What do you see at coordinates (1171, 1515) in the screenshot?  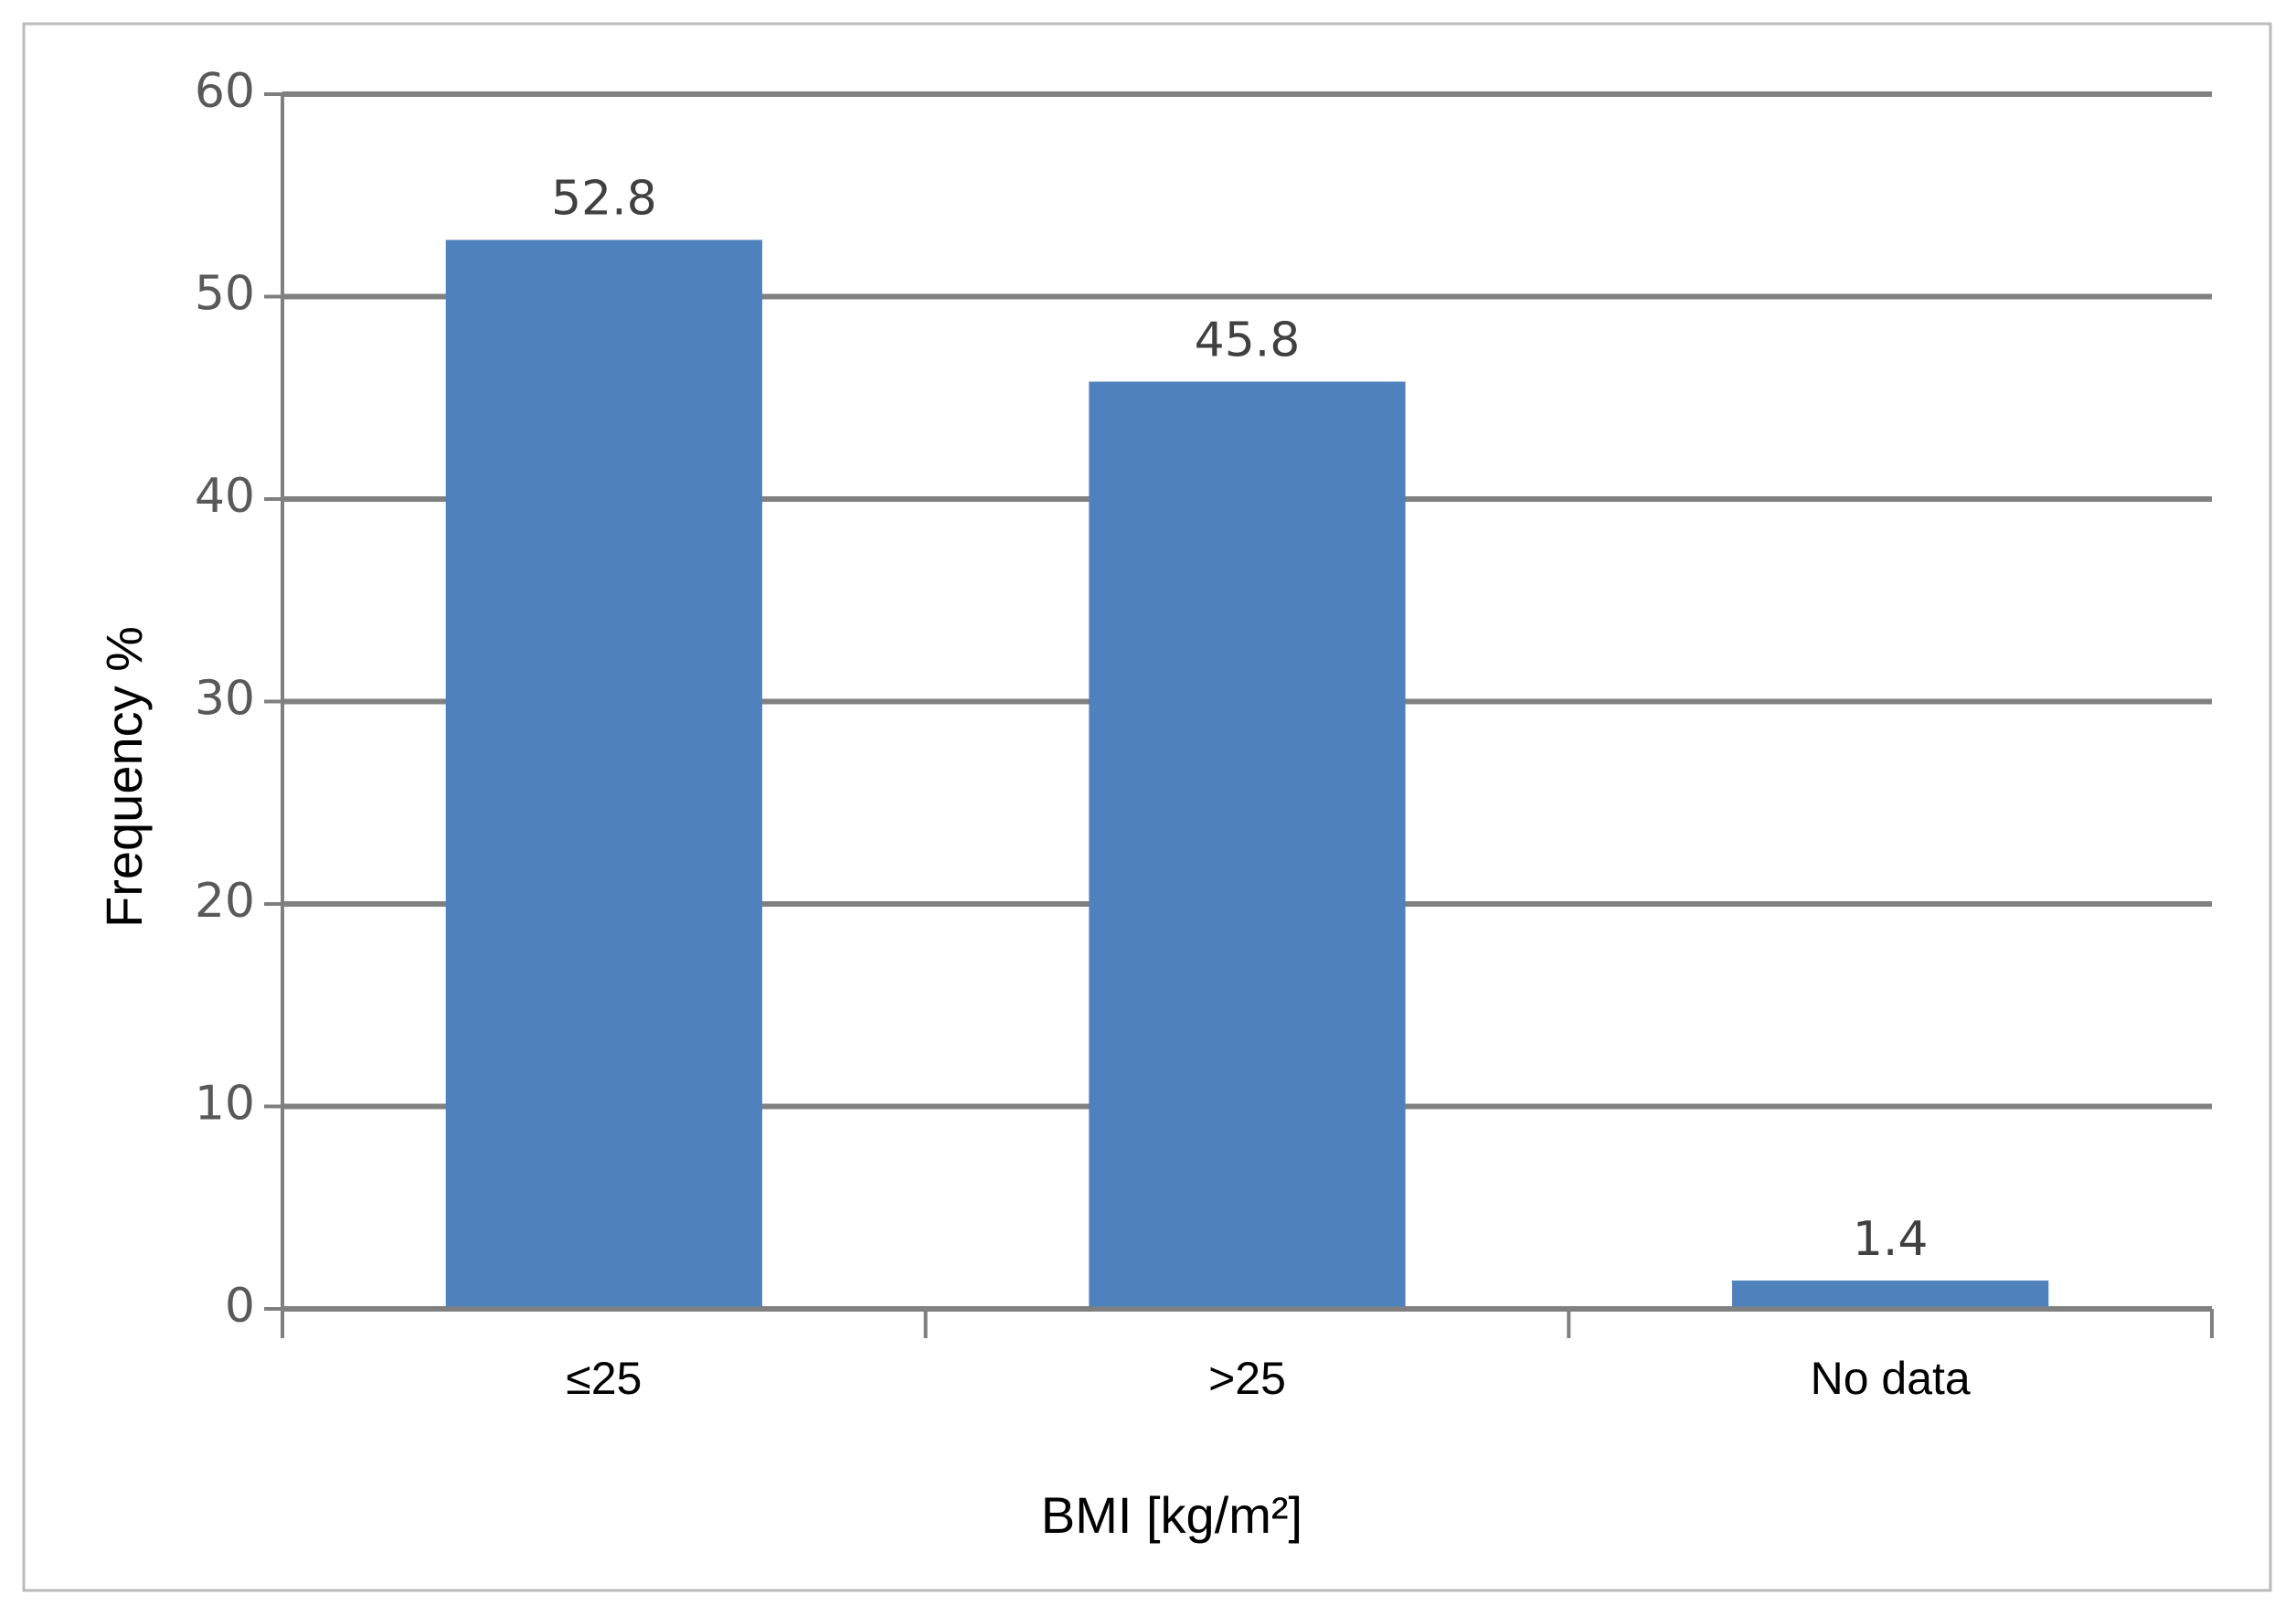 I see `x-axis-label: BMI [kg/m²]` at bounding box center [1171, 1515].